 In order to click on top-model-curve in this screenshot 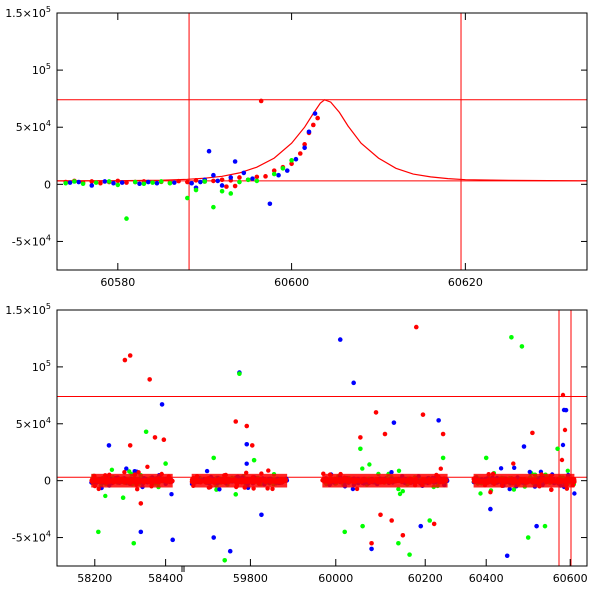, I will do `click(322, 140)`.